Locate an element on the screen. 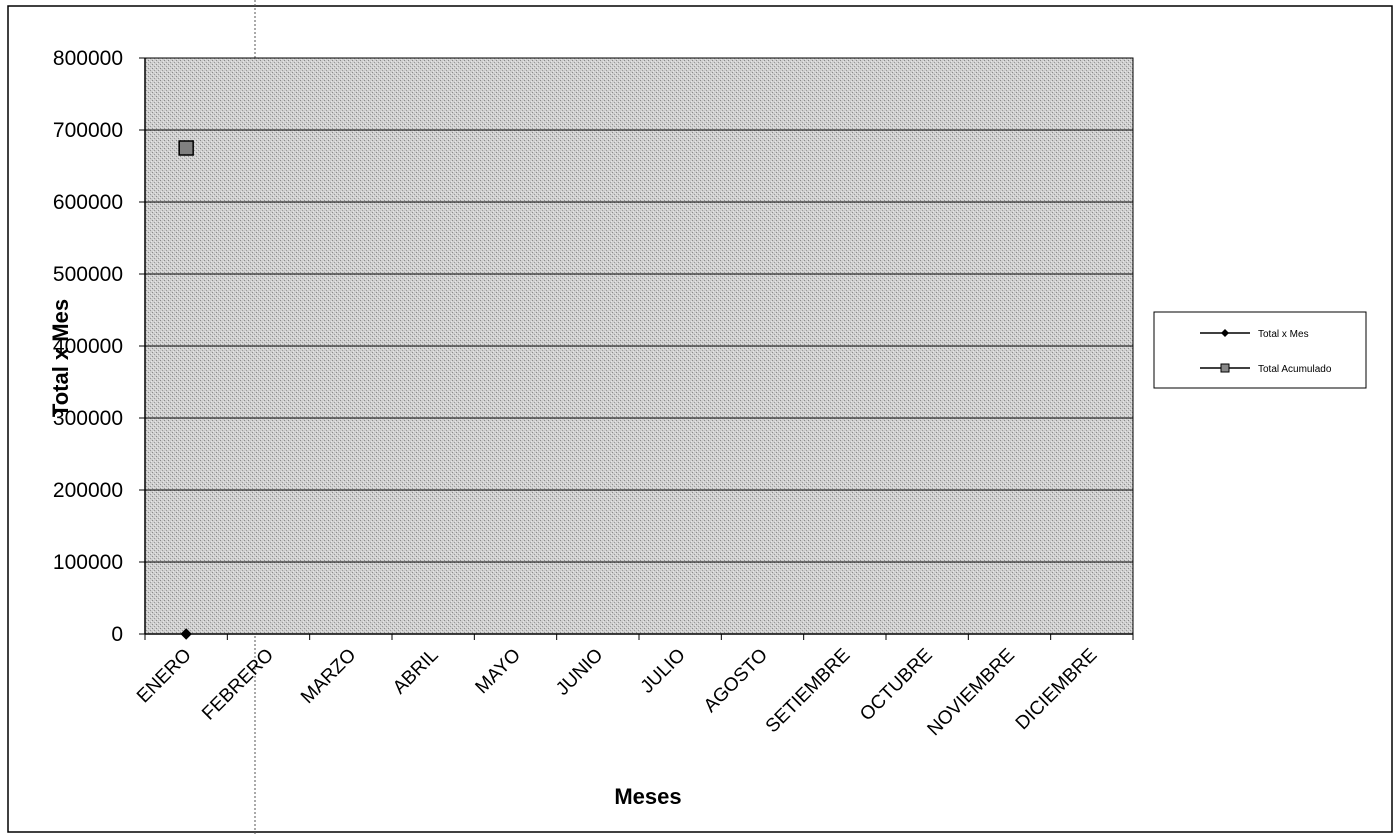  y-axis-title: Total x Mes is located at coordinates (60, 358).